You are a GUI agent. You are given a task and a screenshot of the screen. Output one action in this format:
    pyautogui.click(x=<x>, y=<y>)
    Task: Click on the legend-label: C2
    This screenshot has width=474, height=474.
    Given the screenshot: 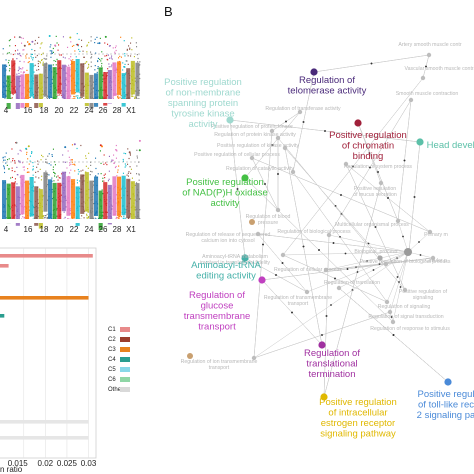 What is the action you would take?
    pyautogui.click(x=112, y=340)
    